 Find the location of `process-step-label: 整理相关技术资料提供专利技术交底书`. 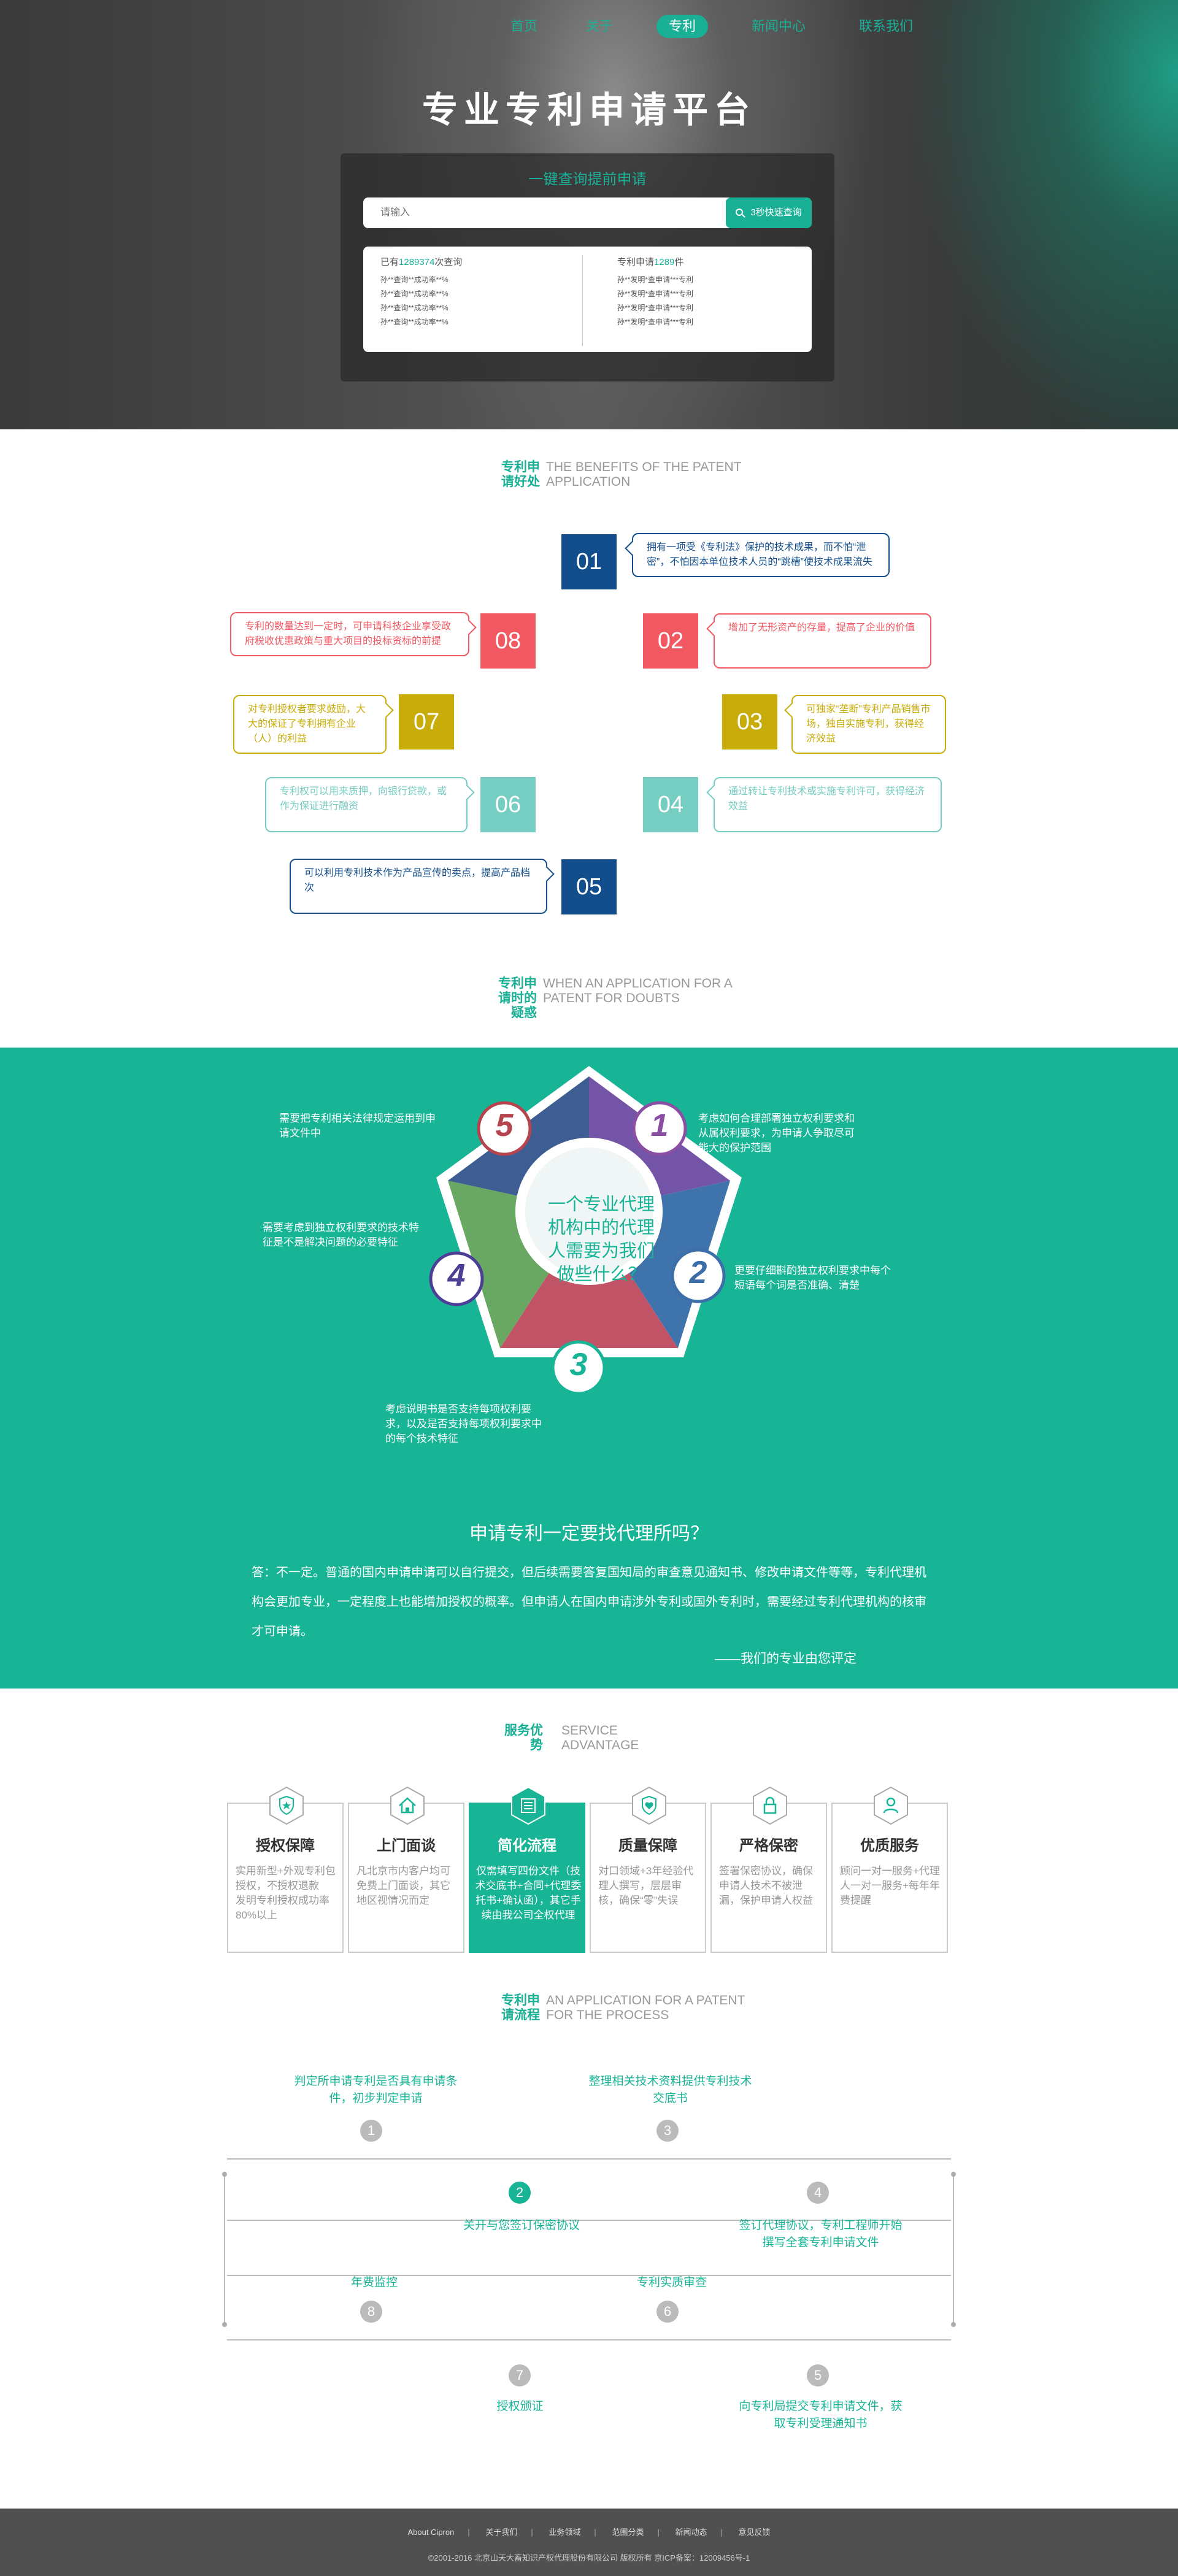

process-step-label: 整理相关技术资料提供专利技术交底书 is located at coordinates (670, 2090).